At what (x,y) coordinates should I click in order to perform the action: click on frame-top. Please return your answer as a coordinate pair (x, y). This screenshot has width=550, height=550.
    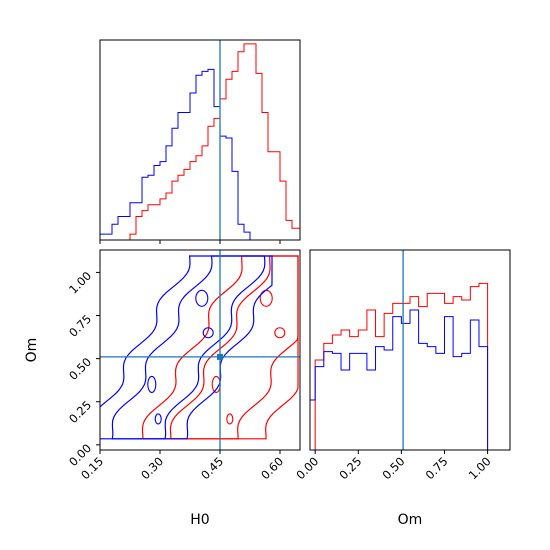
    Looking at the image, I should click on (200, 140).